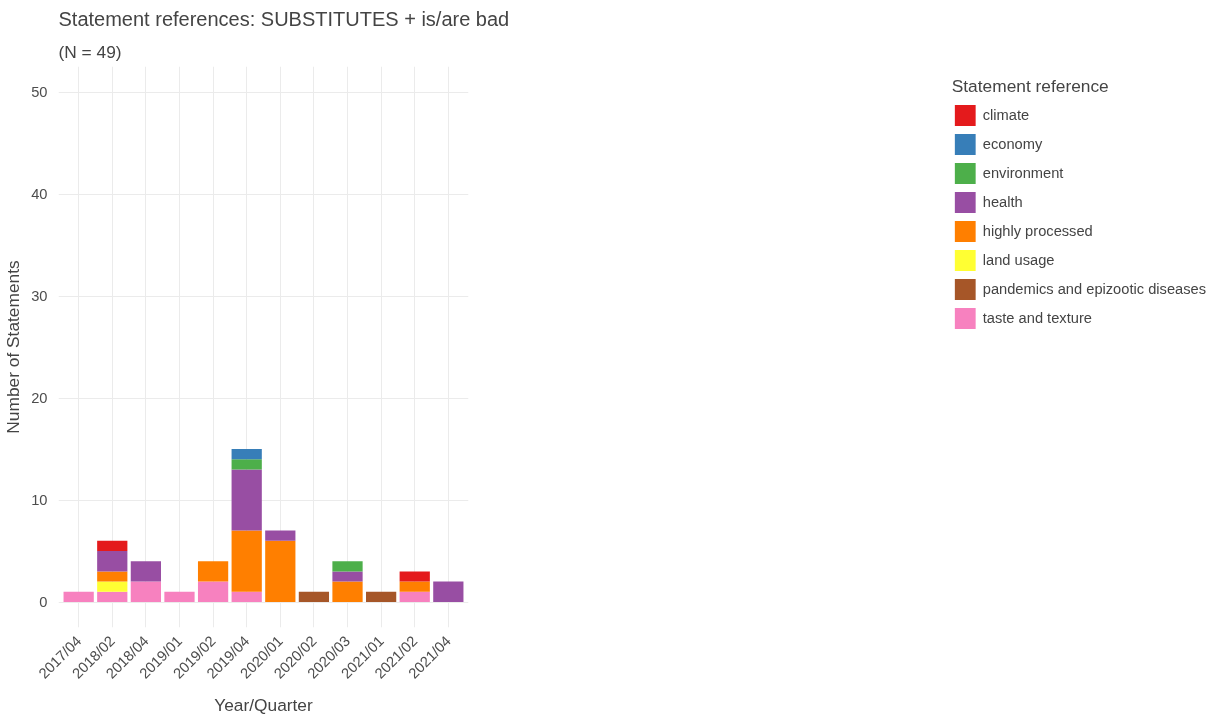 The image size is (1216, 718). What do you see at coordinates (39, 296) in the screenshot?
I see `y-tick-label: 30` at bounding box center [39, 296].